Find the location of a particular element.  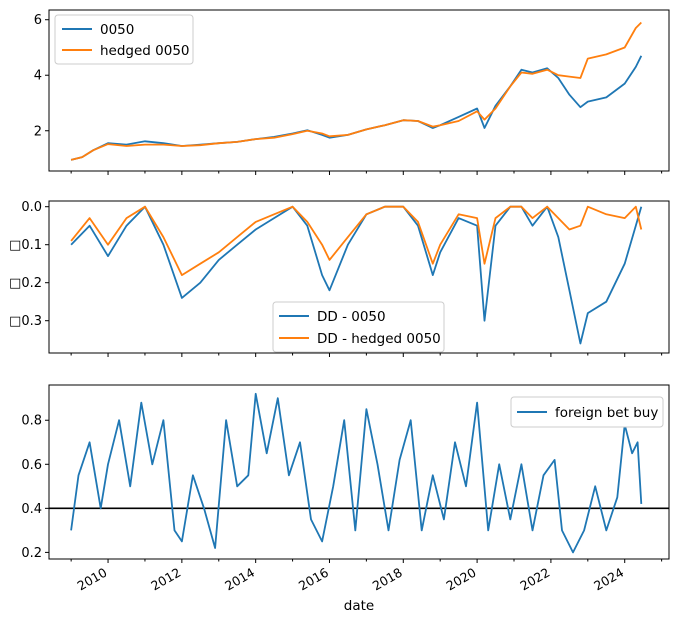

x-tick-label: 2012 is located at coordinates (165, 579).